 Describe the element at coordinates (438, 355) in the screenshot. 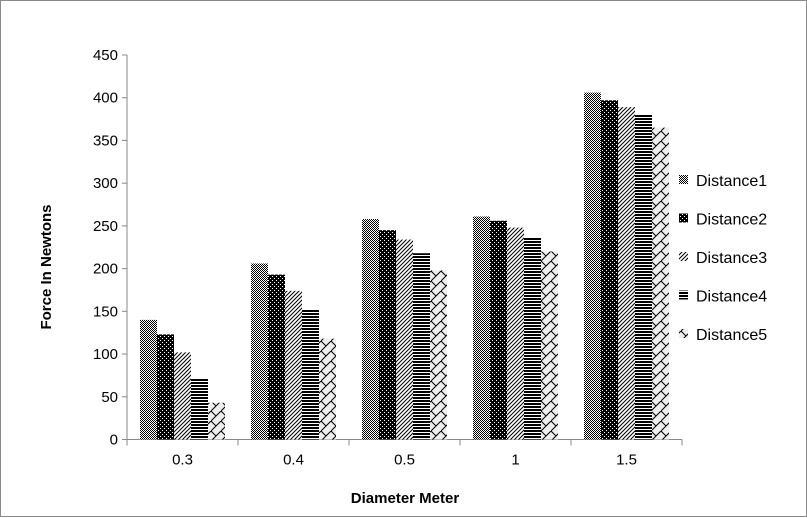

I see `bar-distance5-0.5` at that location.